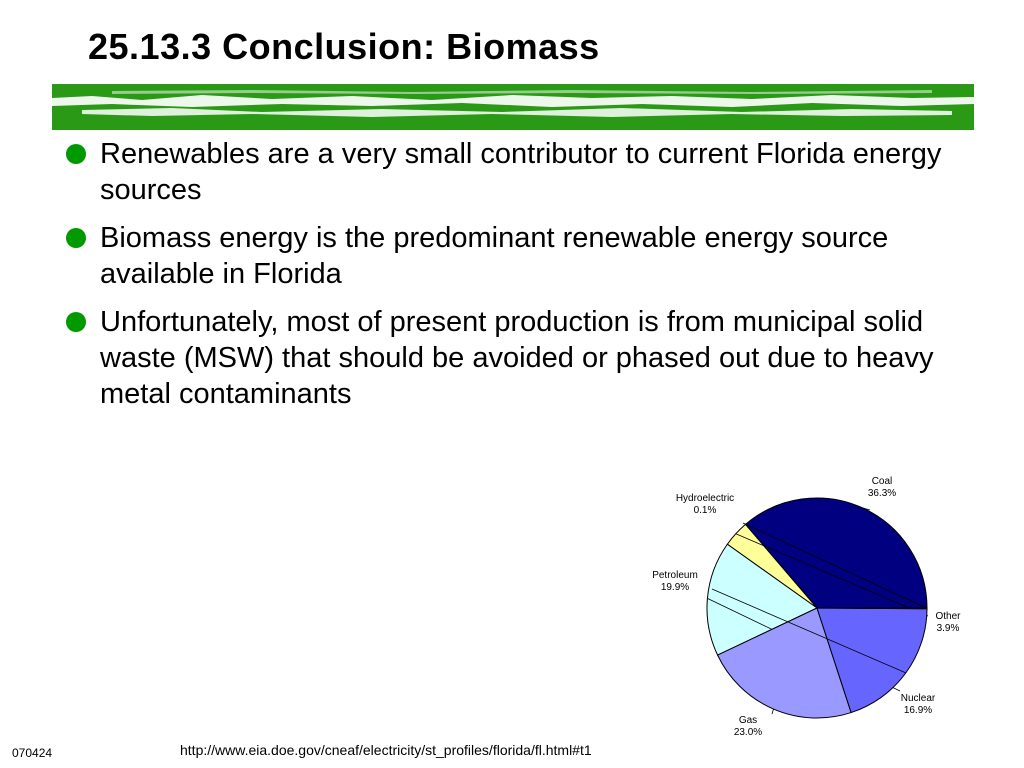 The height and width of the screenshot is (768, 1024). Describe the element at coordinates (32, 753) in the screenshot. I see `footer-id: 070424` at that location.